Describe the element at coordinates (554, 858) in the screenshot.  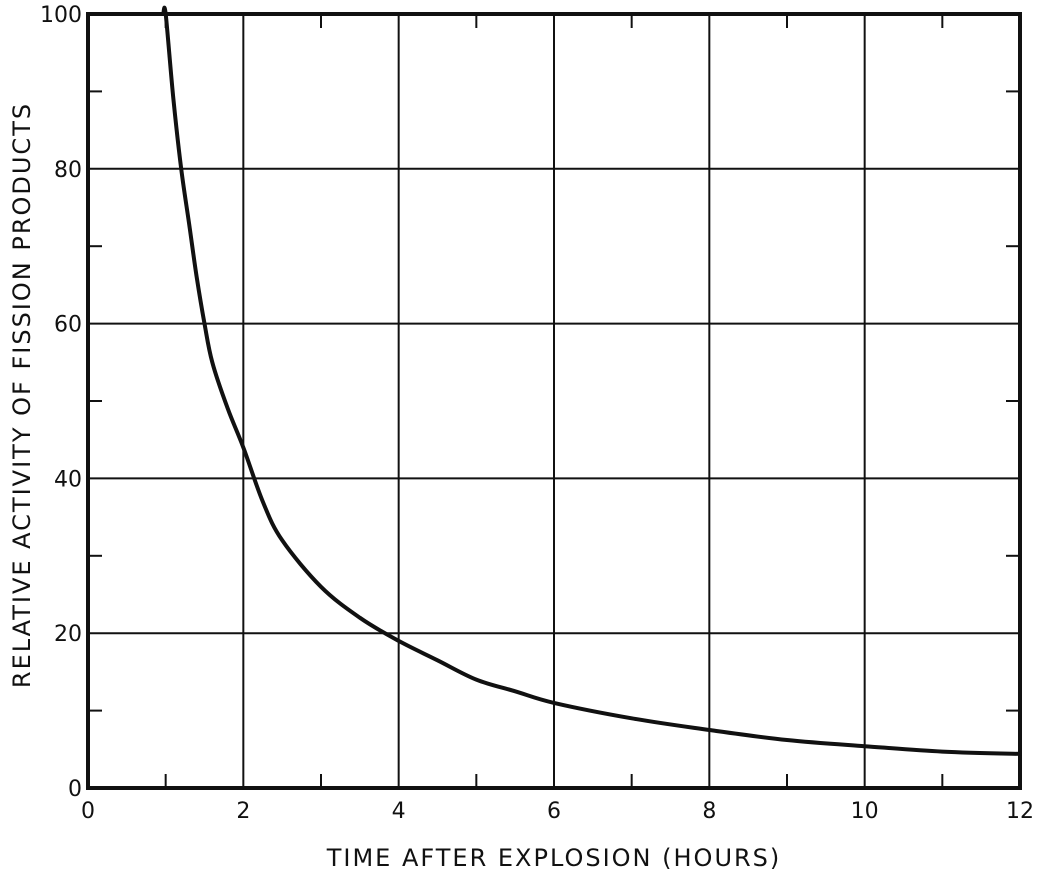
I see `x-axis-title: TIME AFTER EXPLOSION (HOURS)` at that location.